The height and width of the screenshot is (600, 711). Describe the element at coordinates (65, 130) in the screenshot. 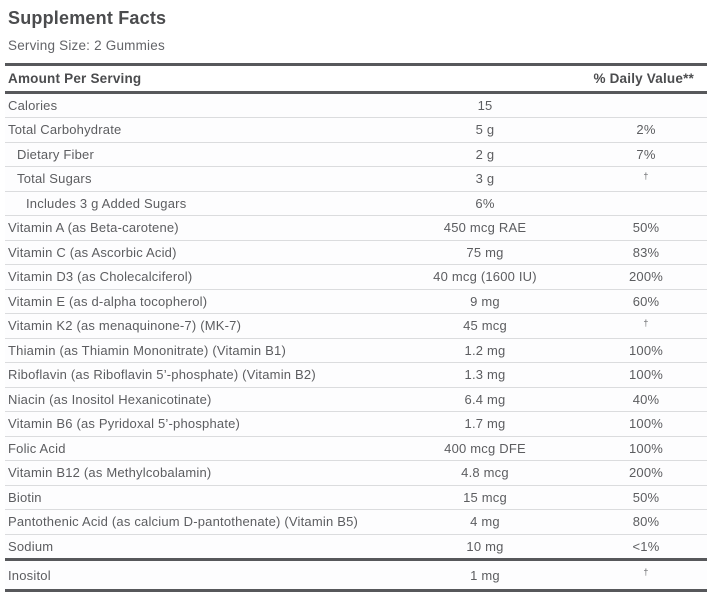

I see `nutrient-name: Total Carbohydrate` at that location.